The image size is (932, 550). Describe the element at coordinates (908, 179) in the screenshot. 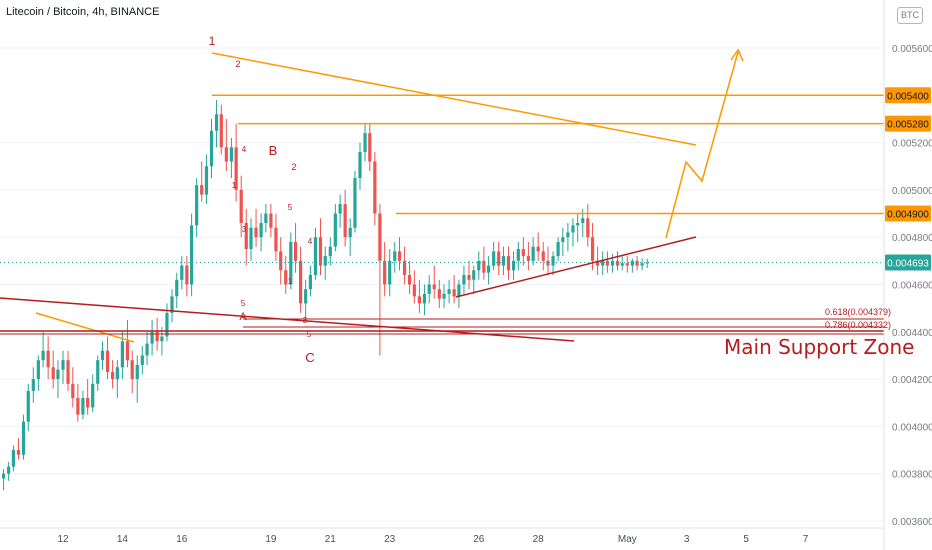

I see `price-labels: 0.005400 0.005280 0.004900 0.004693` at that location.